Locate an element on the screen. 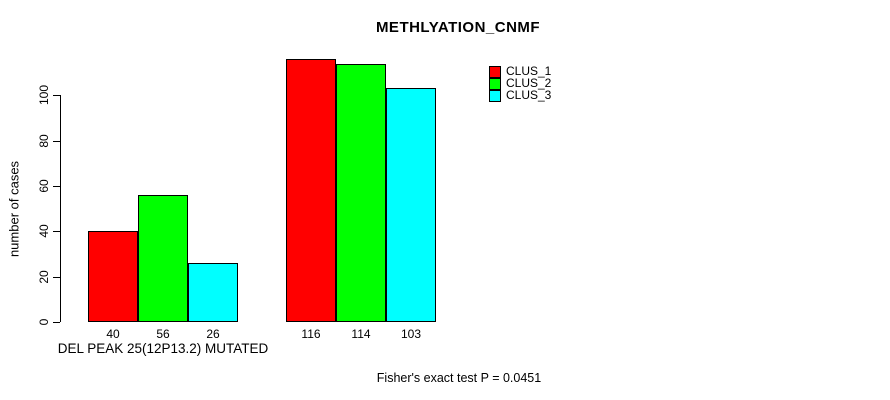 The height and width of the screenshot is (400, 890). fisher-test-annotation: Fisher's exact test P = 0.0451 is located at coordinates (459, 378).